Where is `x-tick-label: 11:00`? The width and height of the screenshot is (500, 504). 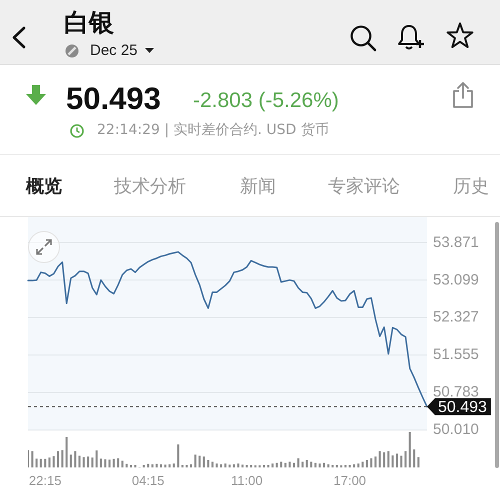
x-tick-label: 11:00 is located at coordinates (247, 480).